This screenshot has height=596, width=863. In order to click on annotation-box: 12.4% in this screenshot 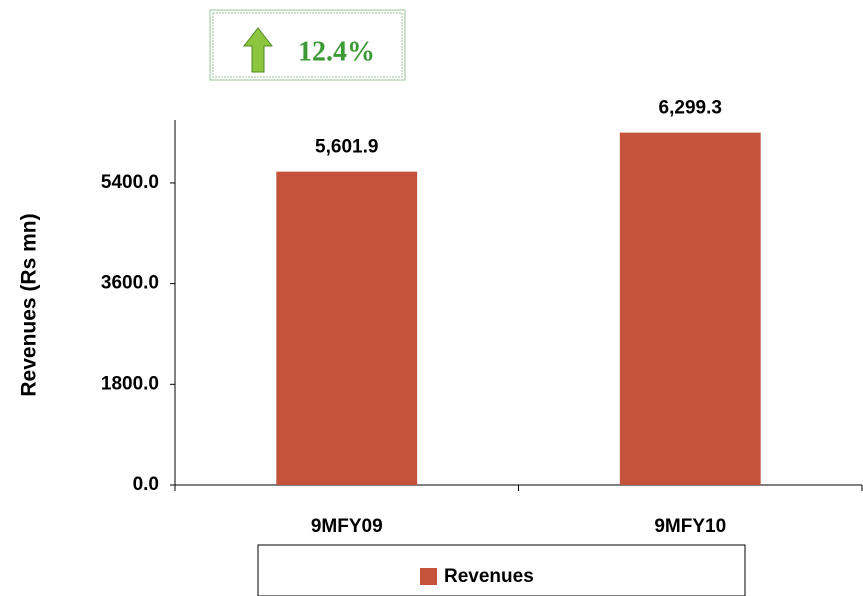, I will do `click(307, 45)`.